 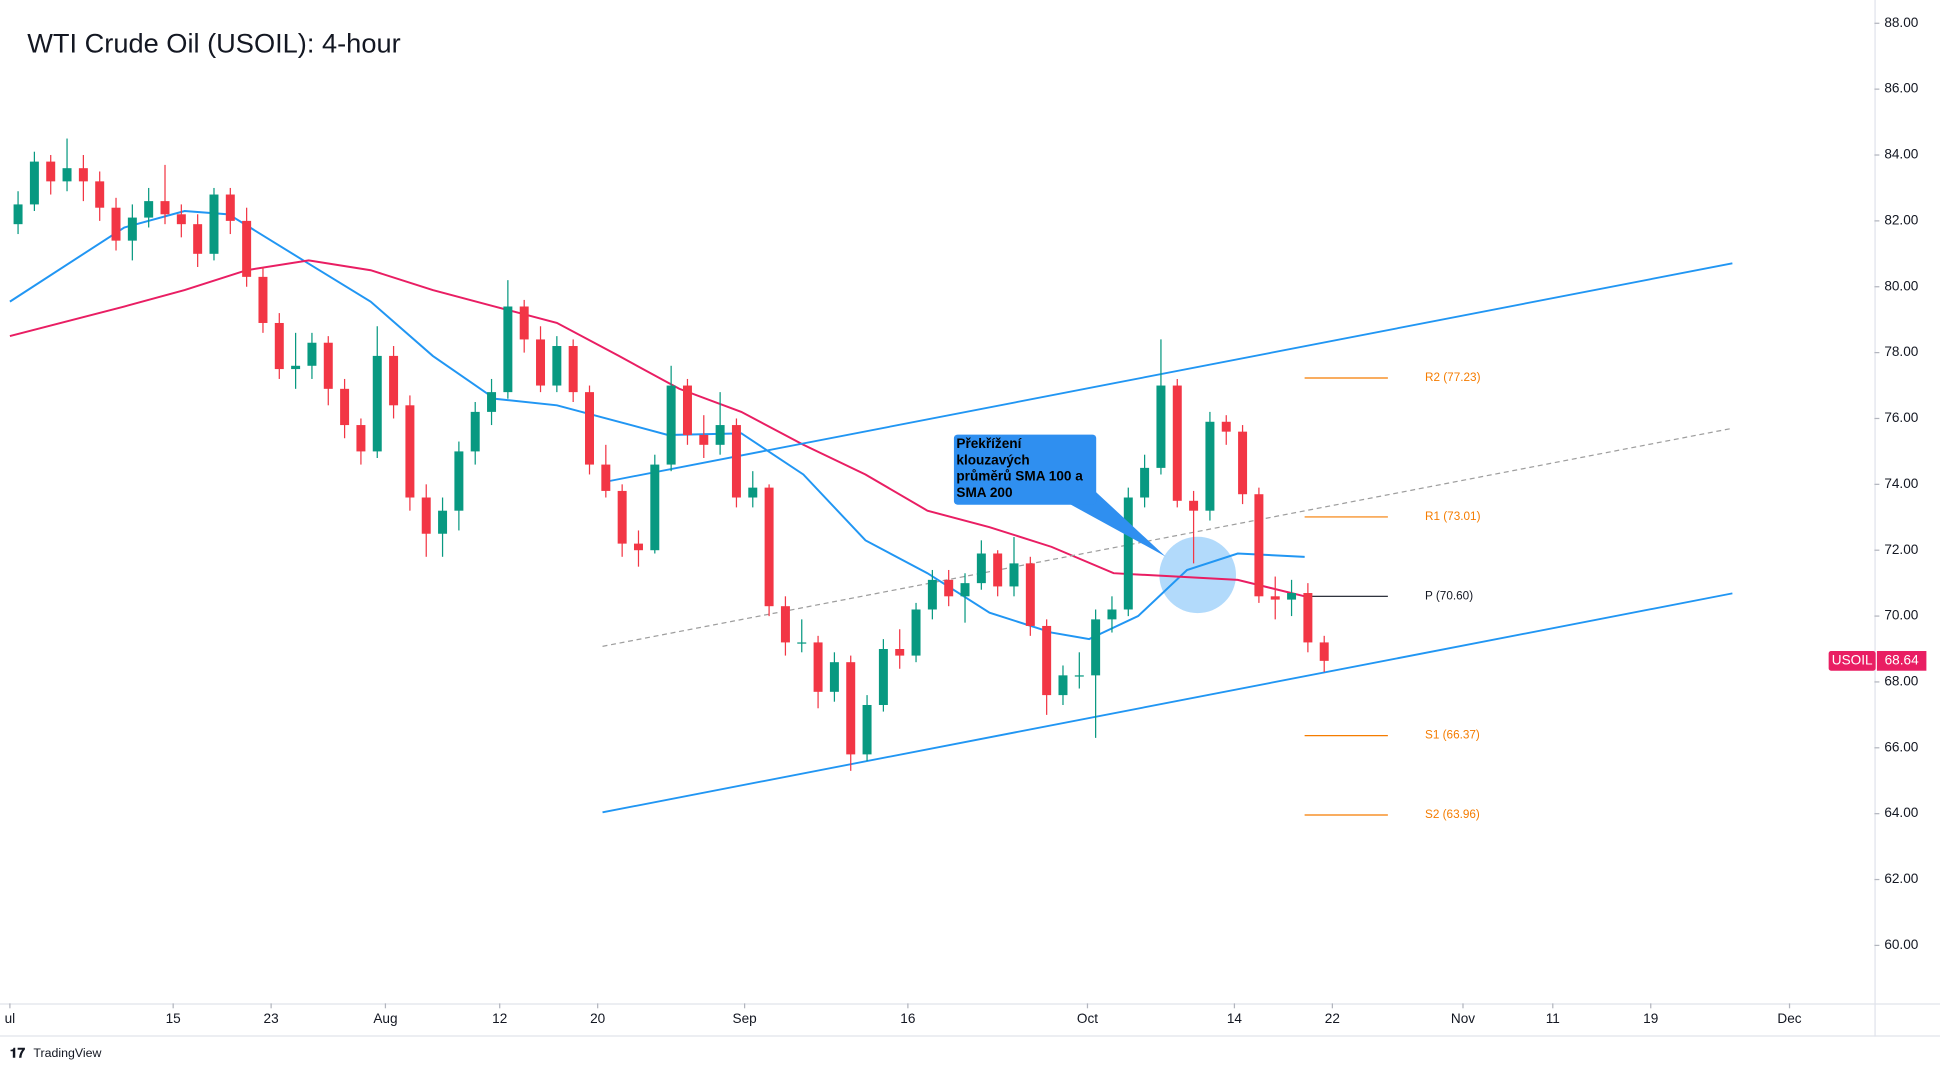 What do you see at coordinates (56, 1052) in the screenshot?
I see `brand: 𝟏𝟕 TradingView` at bounding box center [56, 1052].